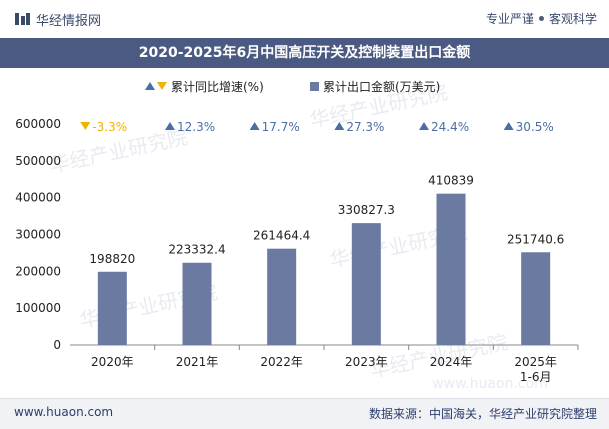  I want to click on logo-icon, so click(22, 19).